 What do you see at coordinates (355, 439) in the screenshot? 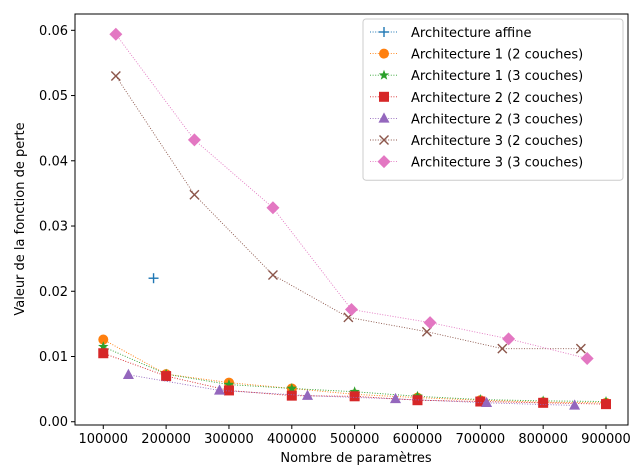
I see `x-tick-label: 500000` at bounding box center [355, 439].